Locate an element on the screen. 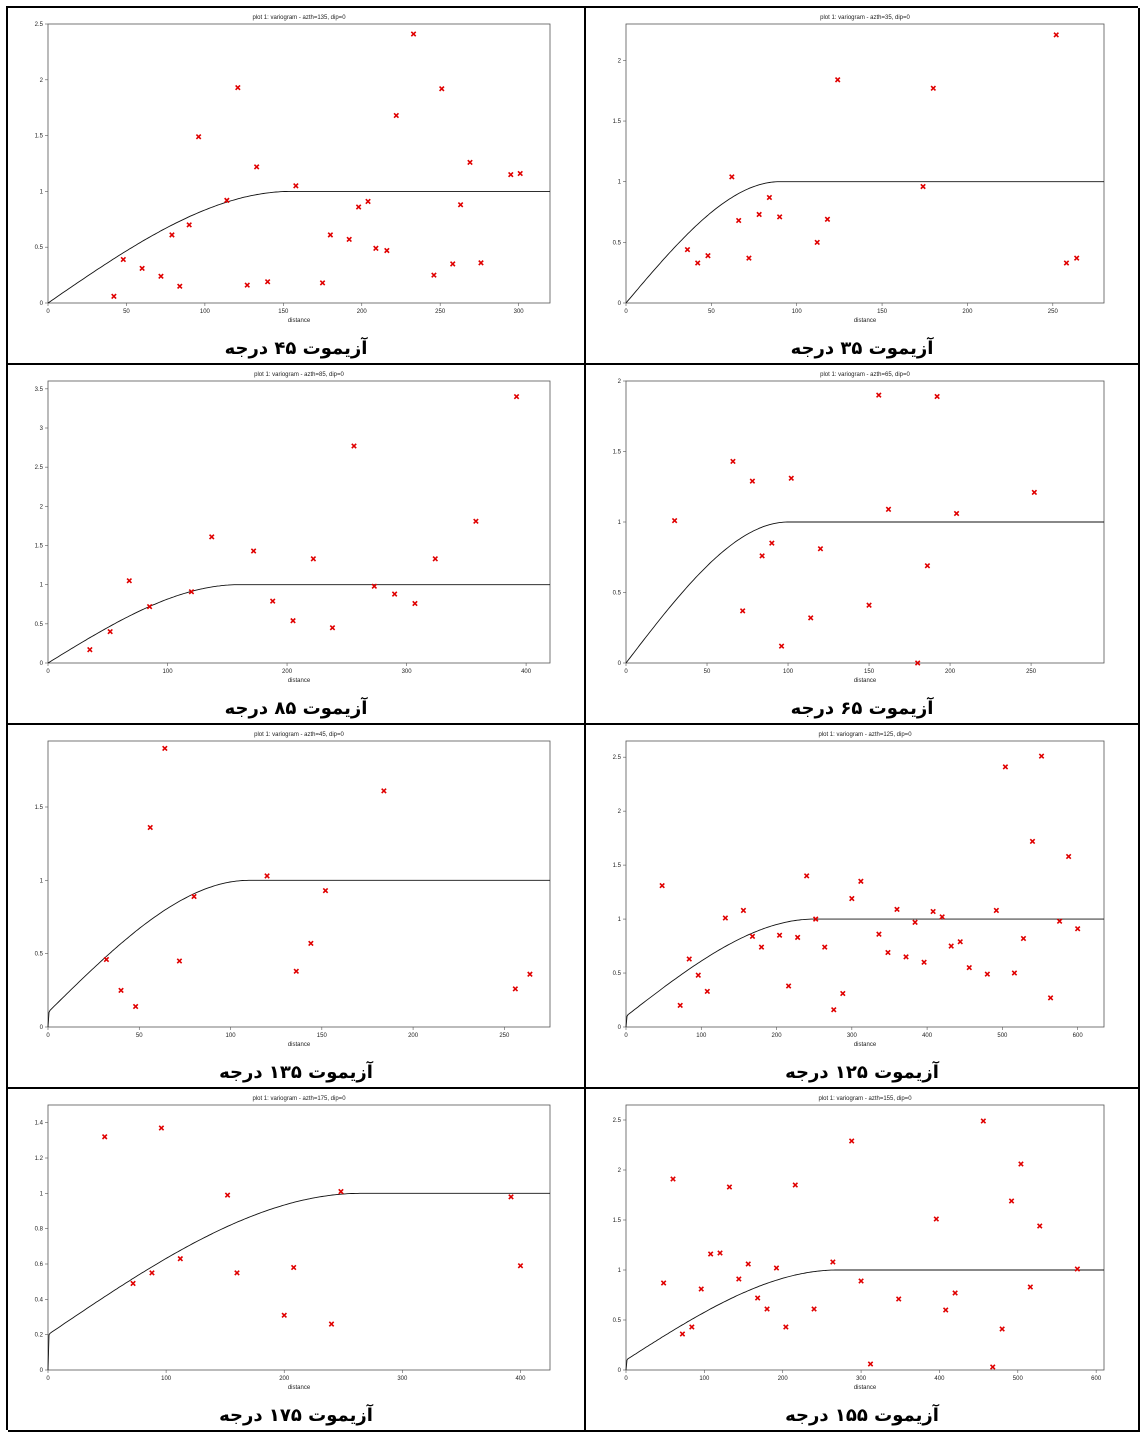 The height and width of the screenshot is (1435, 1143). y-tick-label: 1.4 is located at coordinates (39, 1124).